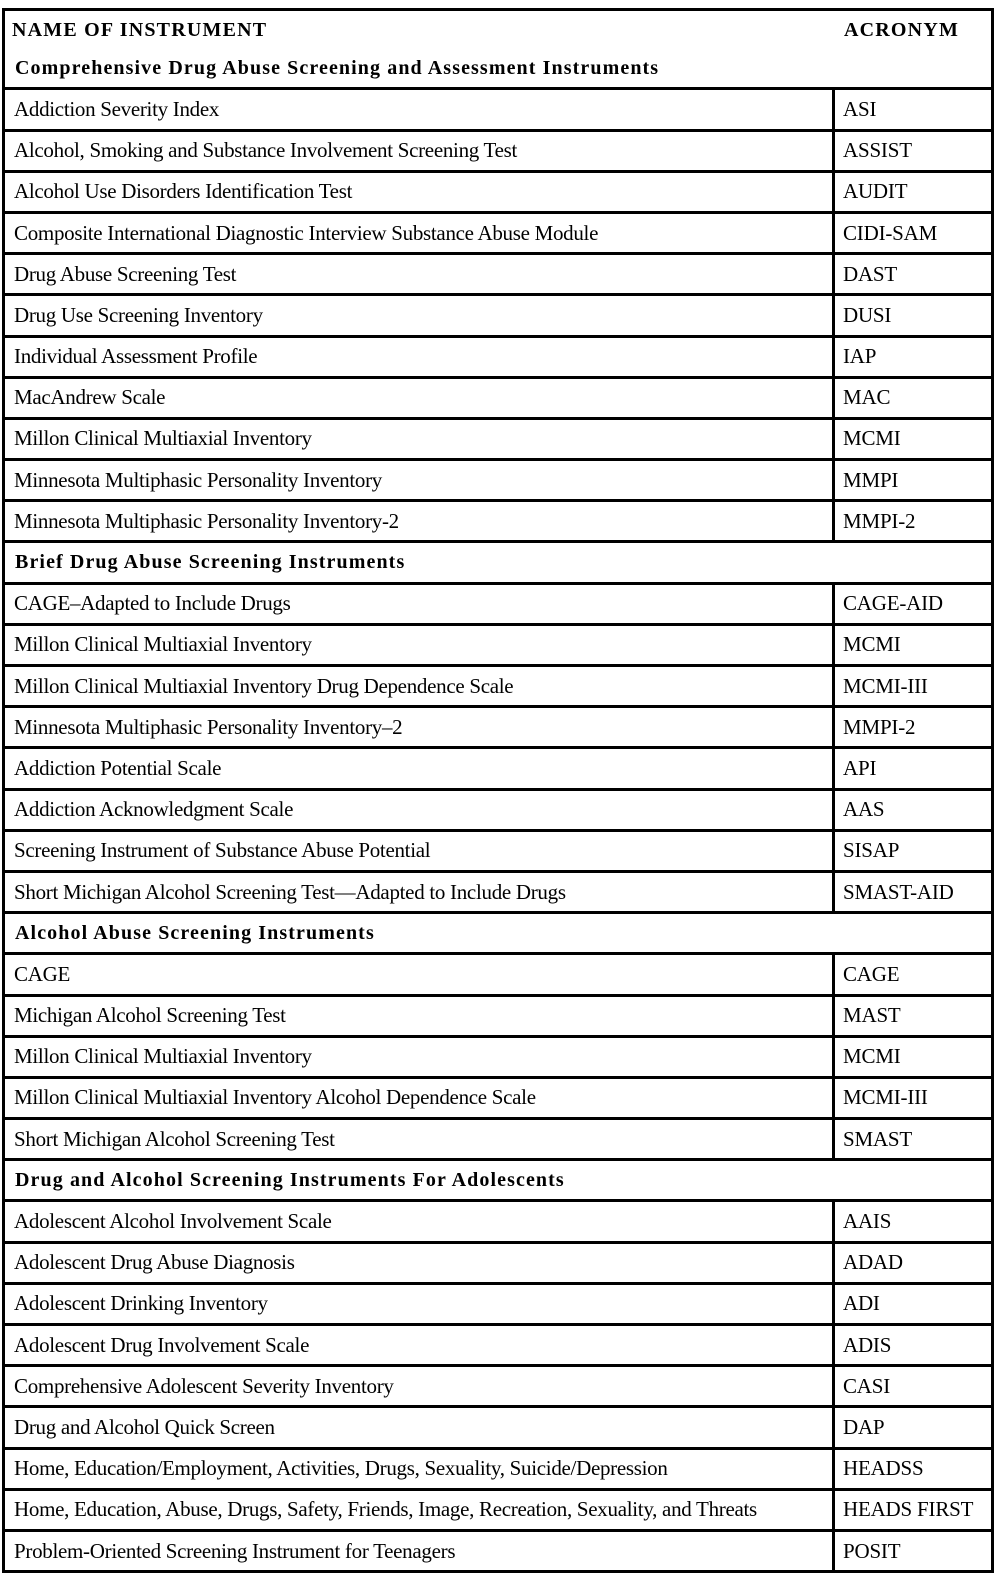 This screenshot has height=1576, width=1000. Describe the element at coordinates (498, 767) in the screenshot. I see `table-row: Addiction Potential Scale API` at that location.